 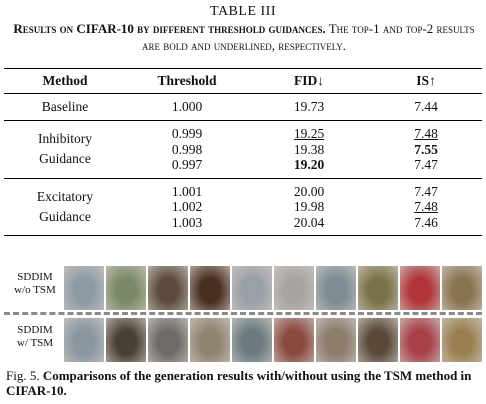 What do you see at coordinates (35, 343) in the screenshot?
I see `row-label-line: w/ TSM` at bounding box center [35, 343].